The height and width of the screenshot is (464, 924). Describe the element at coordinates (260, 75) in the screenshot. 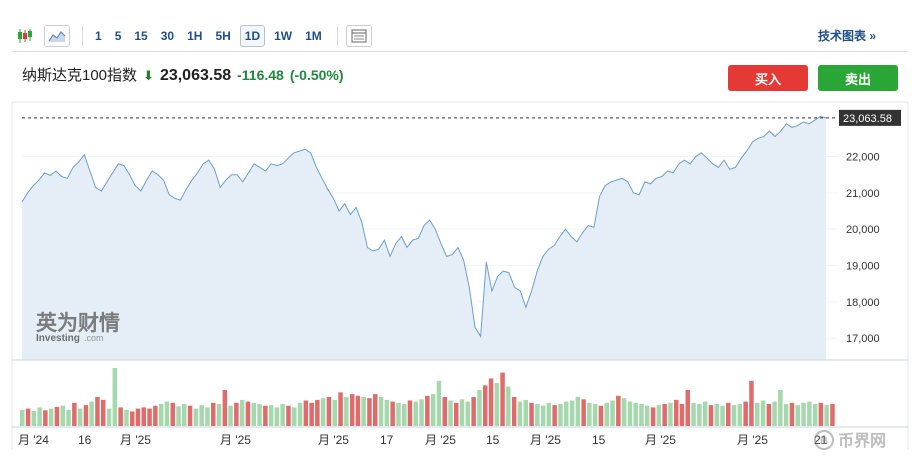

I see `price-change: -116.48` at that location.